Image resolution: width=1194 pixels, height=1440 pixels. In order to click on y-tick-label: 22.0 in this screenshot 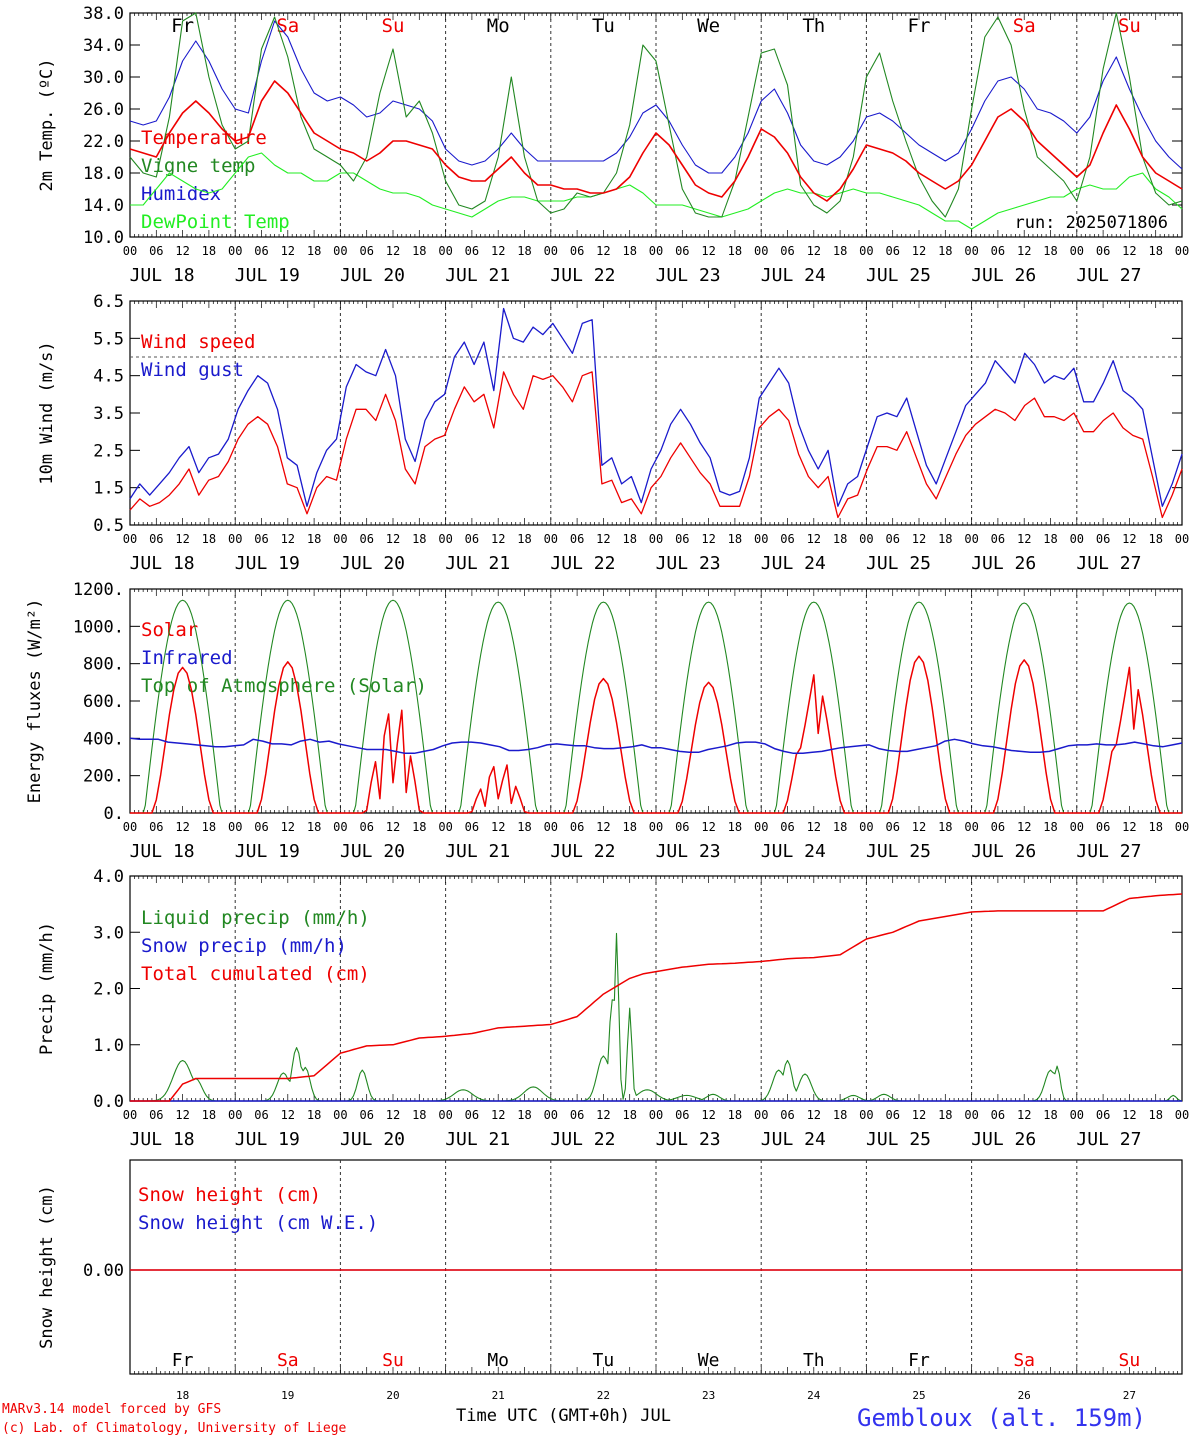, I will do `click(103, 142)`.